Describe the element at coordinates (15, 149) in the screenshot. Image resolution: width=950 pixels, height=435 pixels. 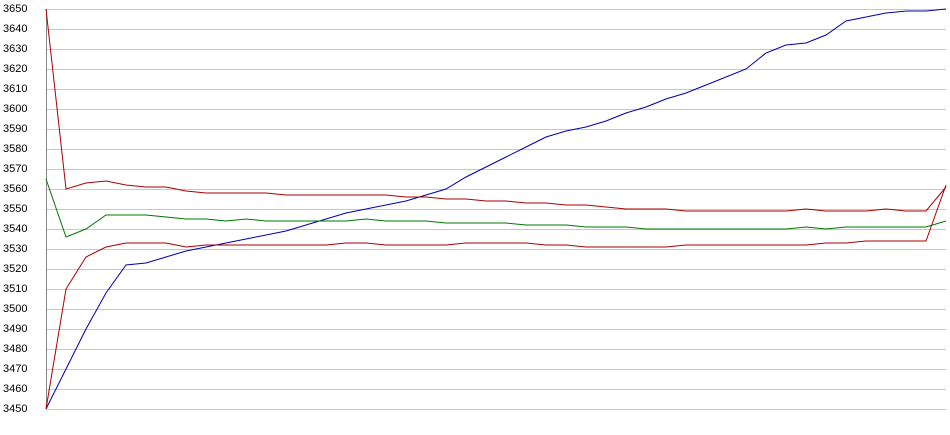
I see `y-tick-label: 3580` at that location.